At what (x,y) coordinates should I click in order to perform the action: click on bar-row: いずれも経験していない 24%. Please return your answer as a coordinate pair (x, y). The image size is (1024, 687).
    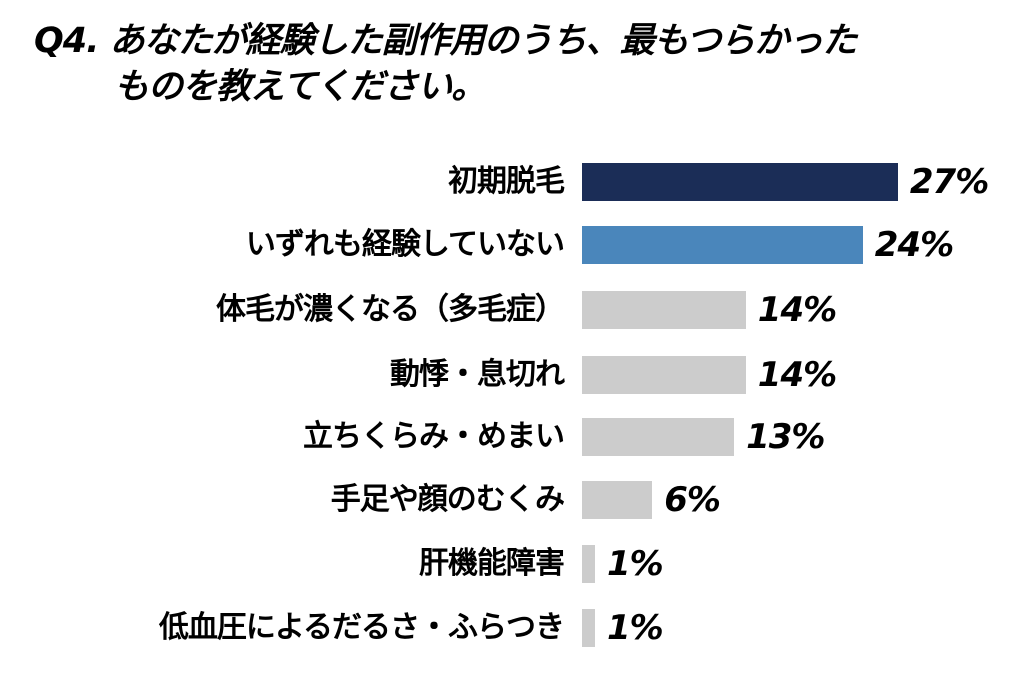
    Looking at the image, I should click on (512, 245).